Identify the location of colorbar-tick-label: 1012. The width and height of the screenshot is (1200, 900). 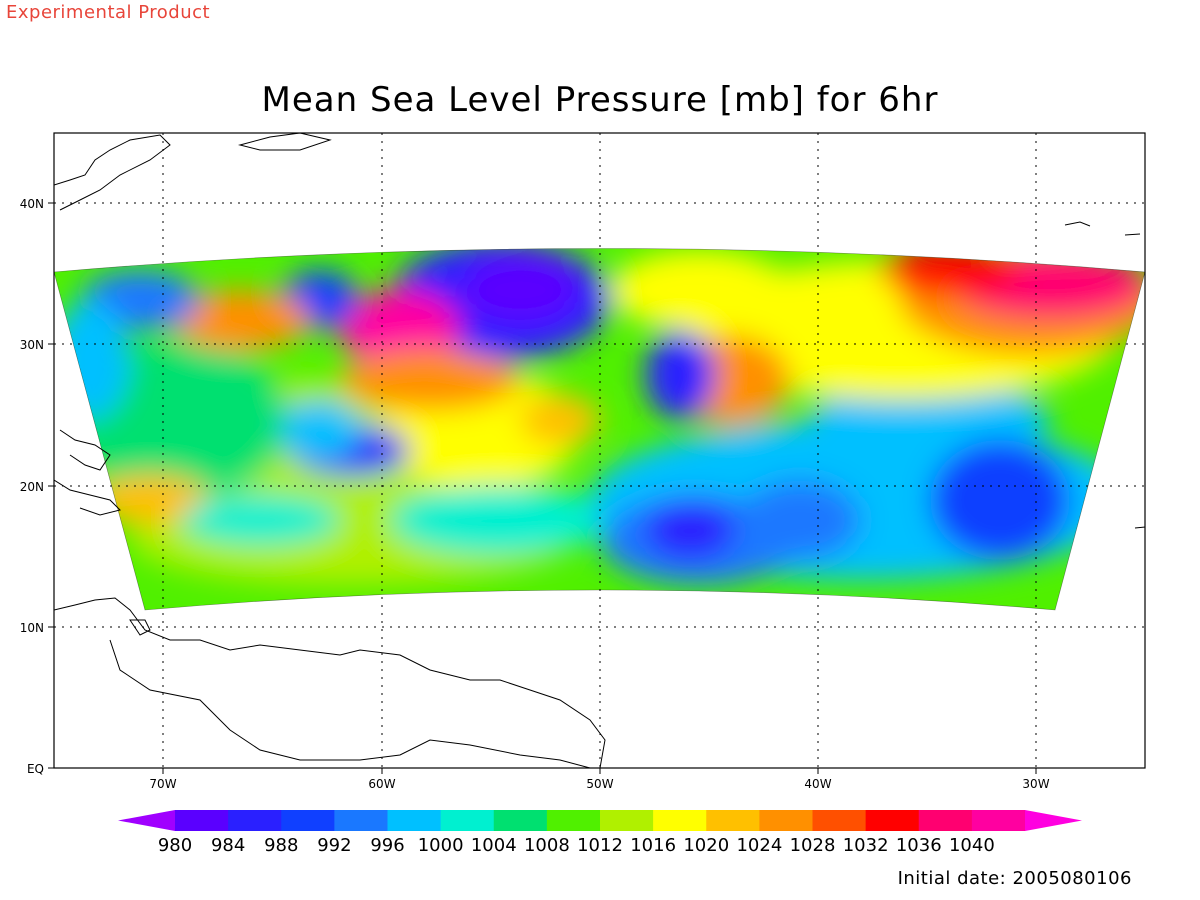
(600, 845).